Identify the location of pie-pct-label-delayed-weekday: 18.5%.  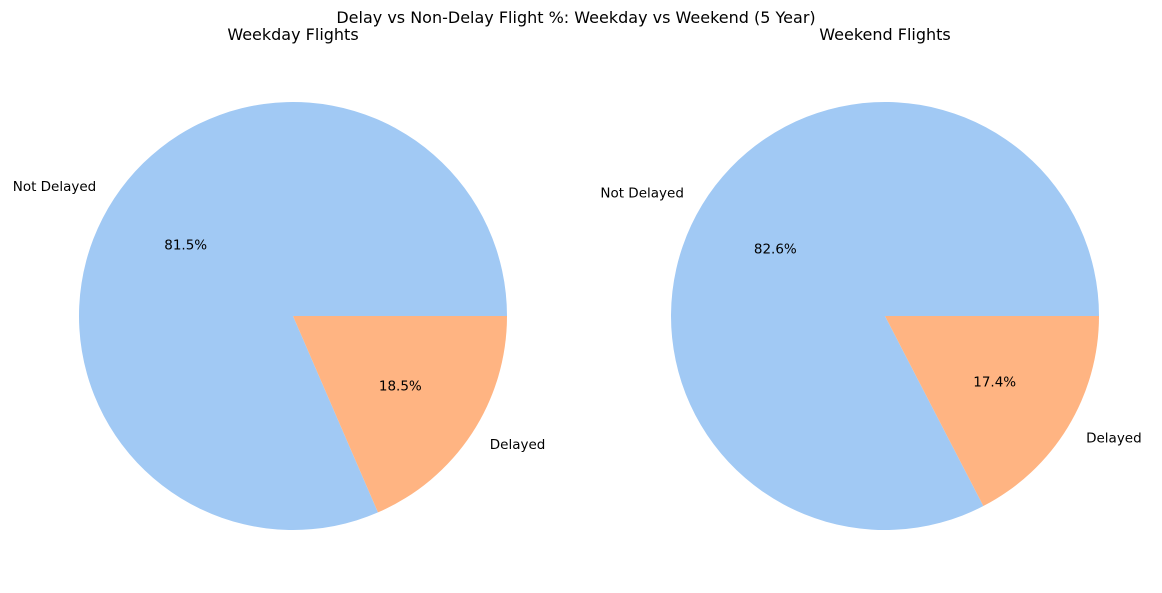
(400, 386).